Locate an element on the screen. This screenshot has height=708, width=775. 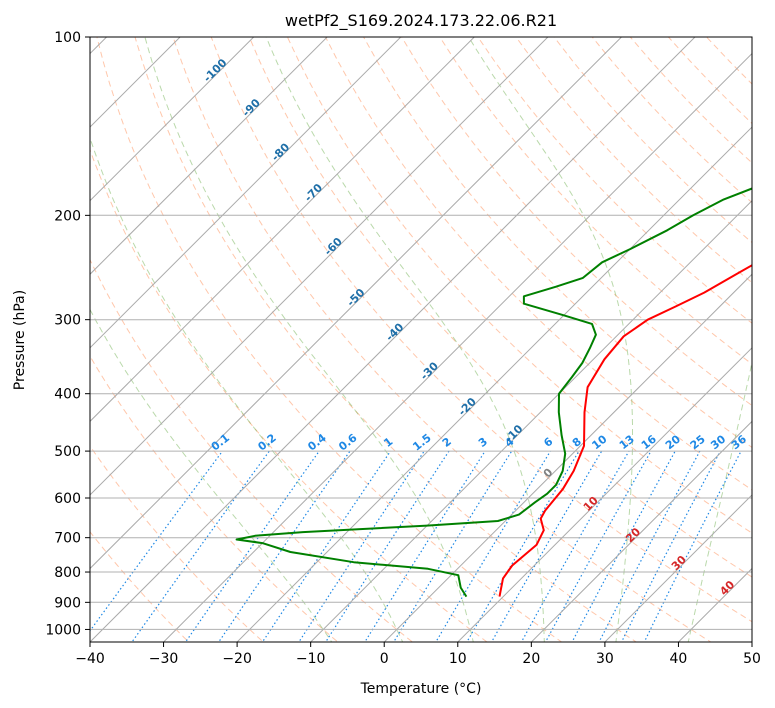
x-axis: −40 −30 −20 −10 0 10 20 30 40 50 is located at coordinates (418, 654).